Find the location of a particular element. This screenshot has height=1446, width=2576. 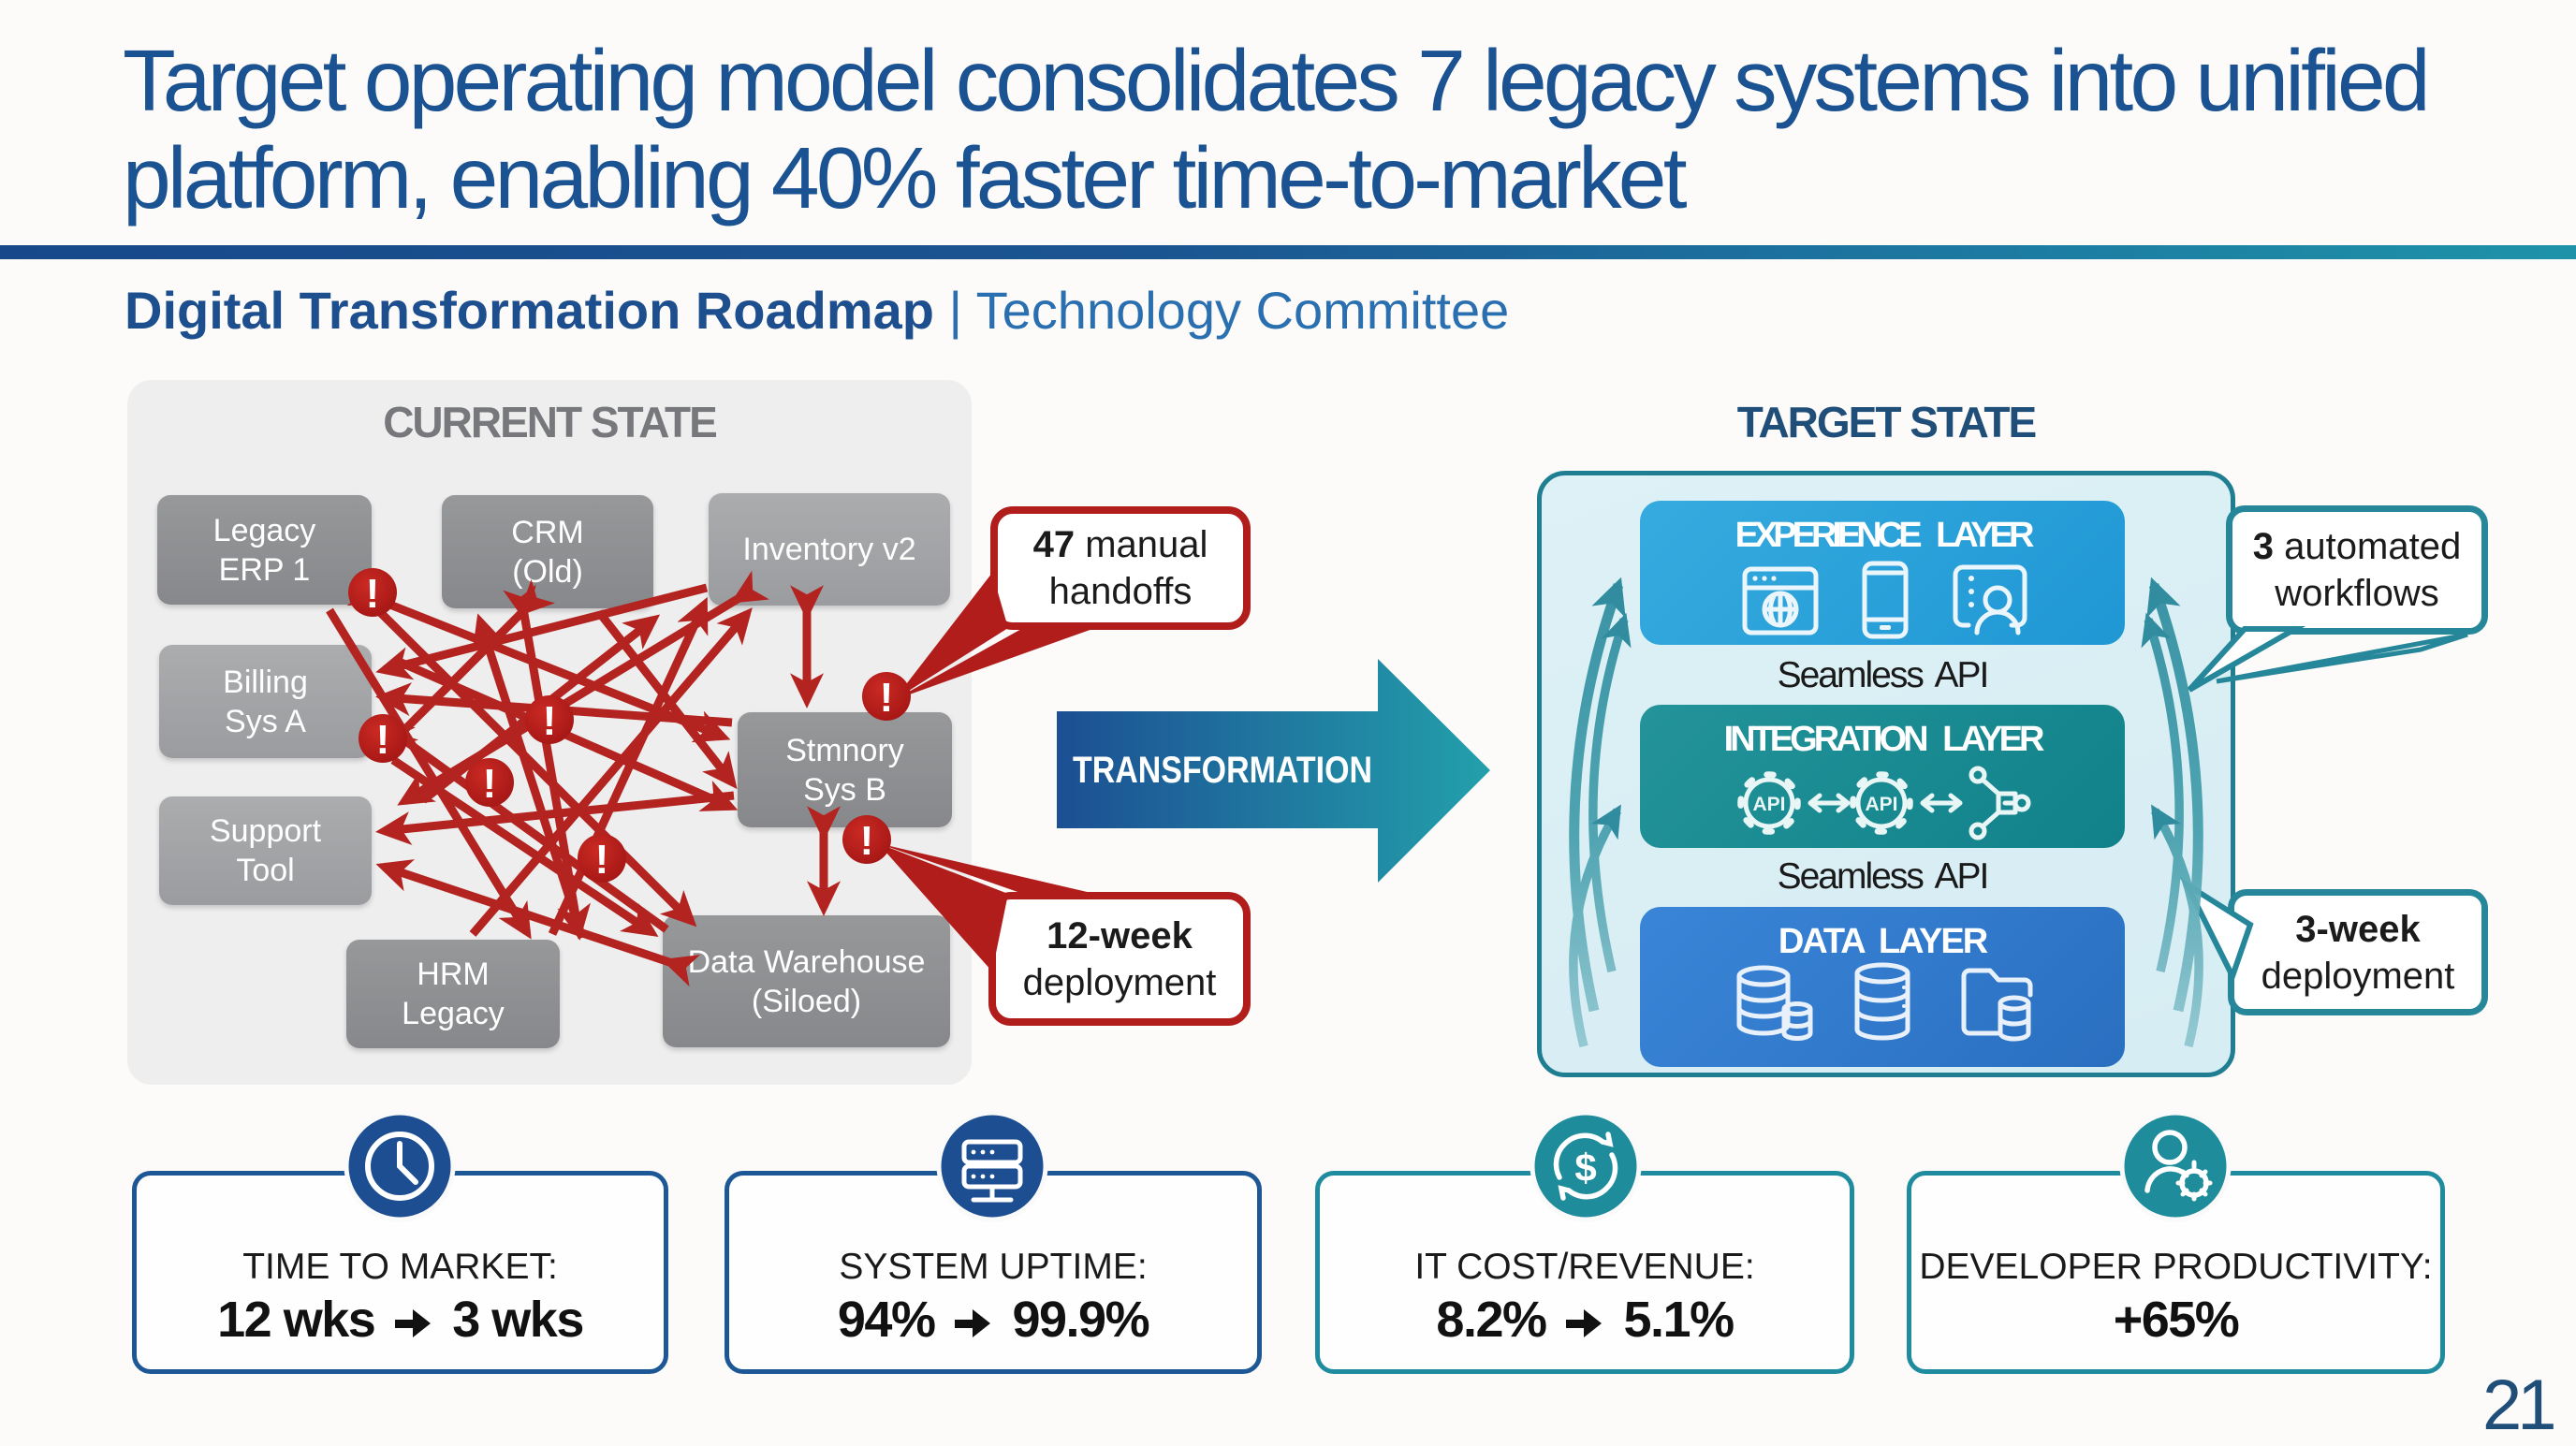

svg-text: TRANSFORMATION is located at coordinates (1222, 770).